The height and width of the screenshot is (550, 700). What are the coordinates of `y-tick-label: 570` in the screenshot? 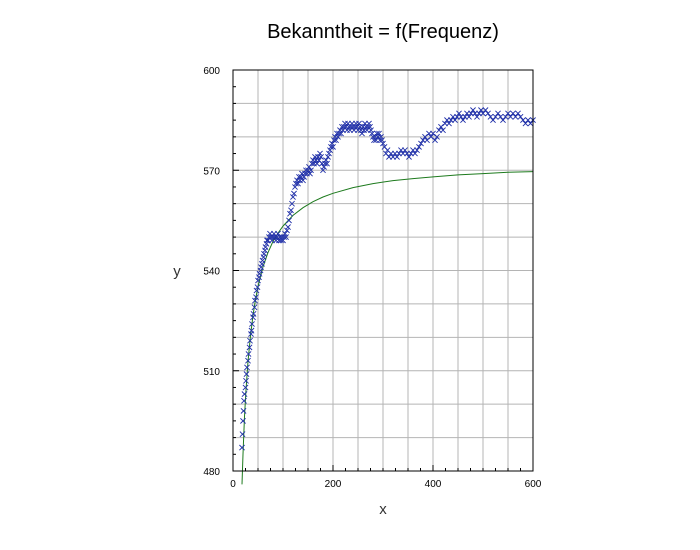 It's located at (211, 171).